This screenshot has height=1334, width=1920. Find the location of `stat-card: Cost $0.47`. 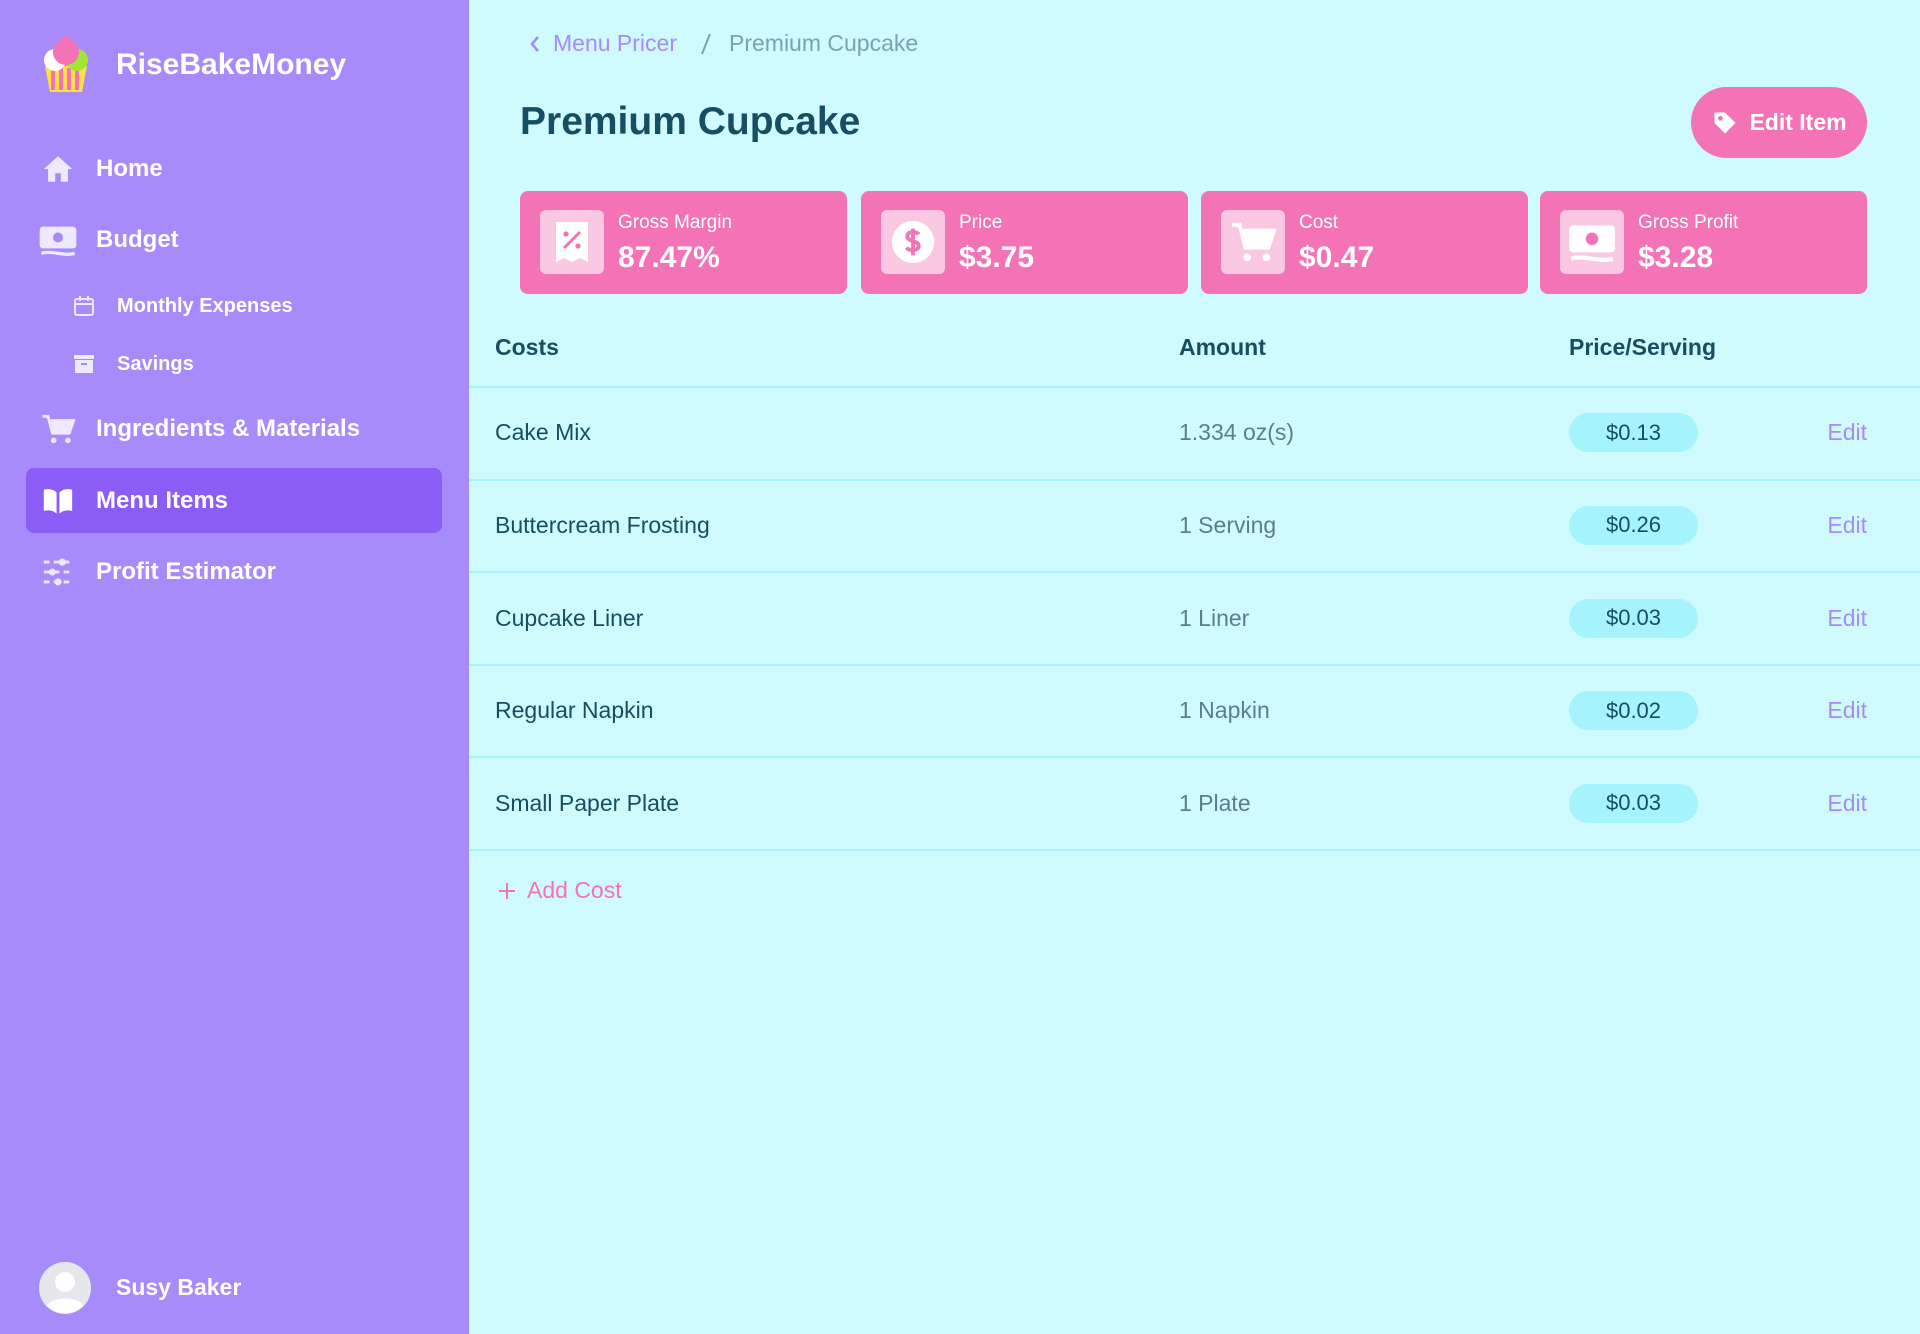

stat-card: Cost $0.47 is located at coordinates (1364, 242).